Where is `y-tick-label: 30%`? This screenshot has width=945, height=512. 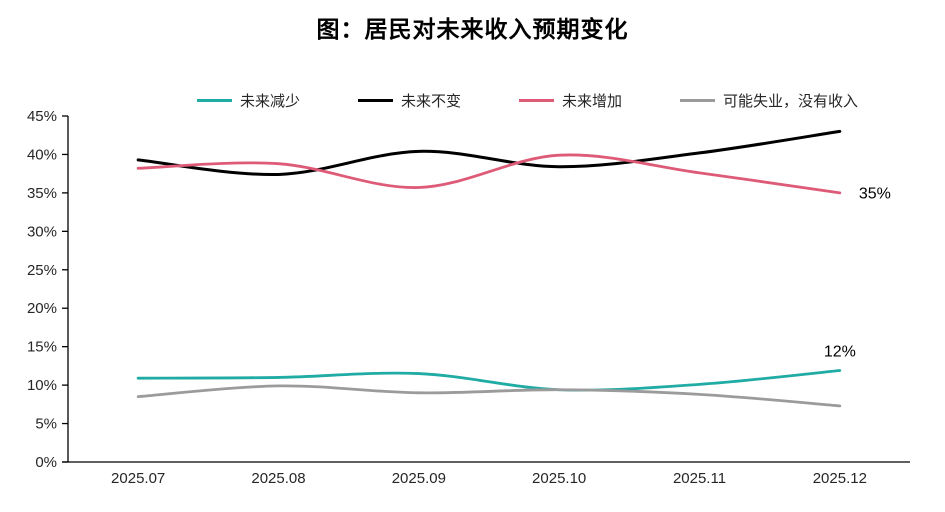 y-tick-label: 30% is located at coordinates (42, 231).